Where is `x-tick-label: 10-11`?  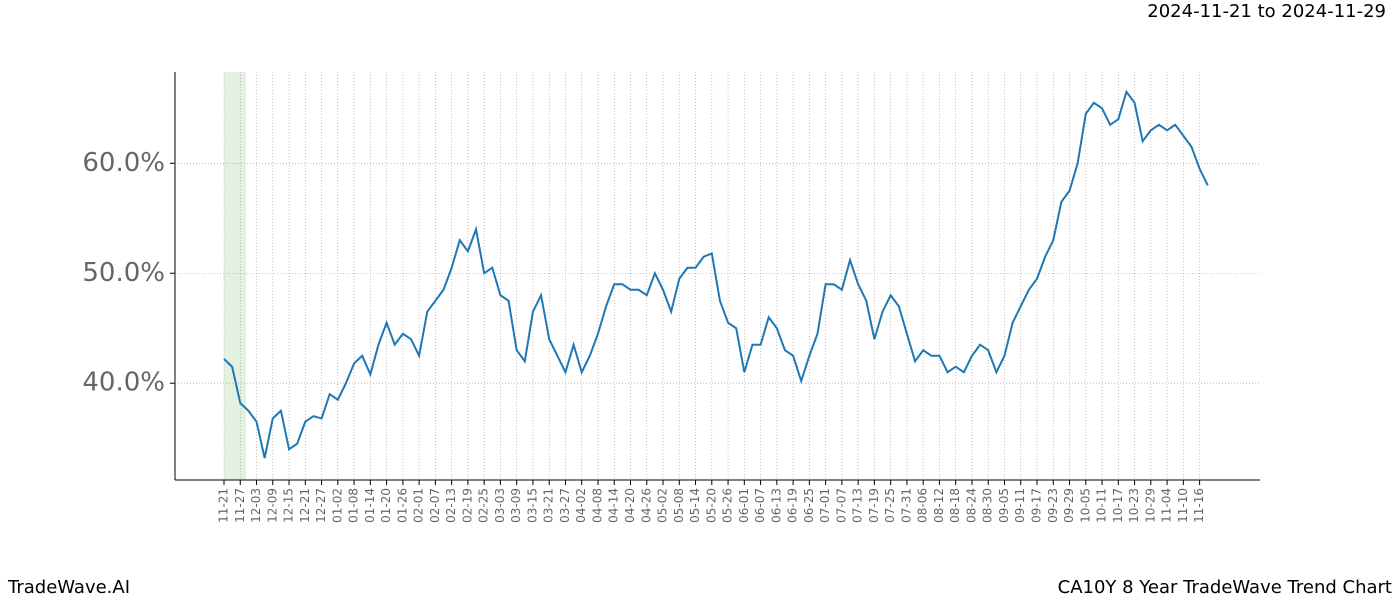
x-tick-label: 10-11 is located at coordinates (1102, 505).